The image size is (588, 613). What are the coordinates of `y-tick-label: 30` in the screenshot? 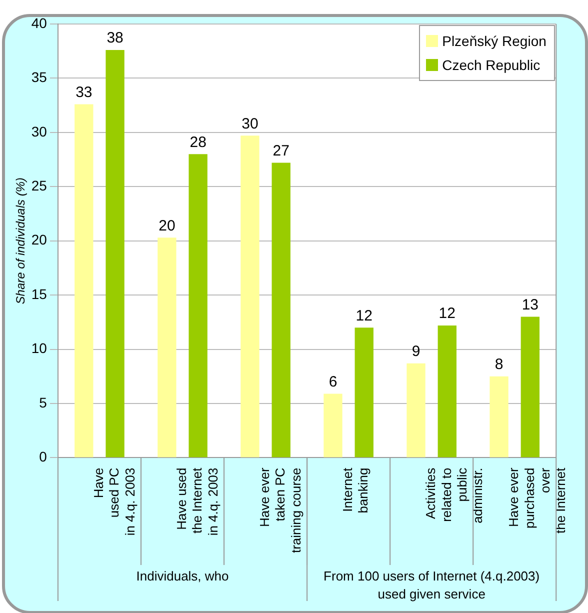 It's located at (39, 131).